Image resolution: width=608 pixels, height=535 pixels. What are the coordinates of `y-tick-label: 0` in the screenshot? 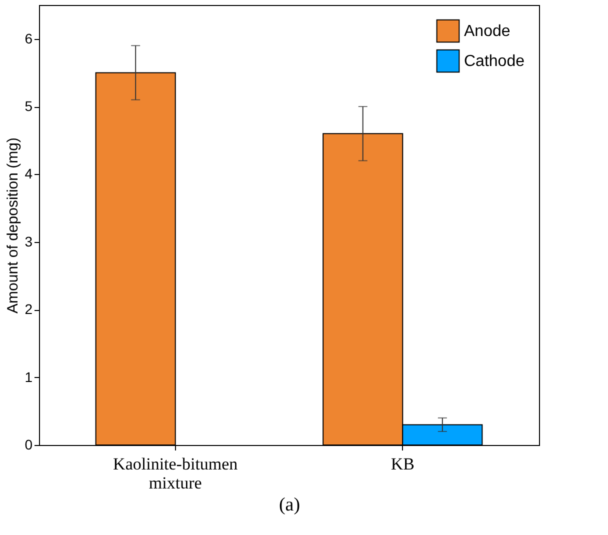 It's located at (28, 444).